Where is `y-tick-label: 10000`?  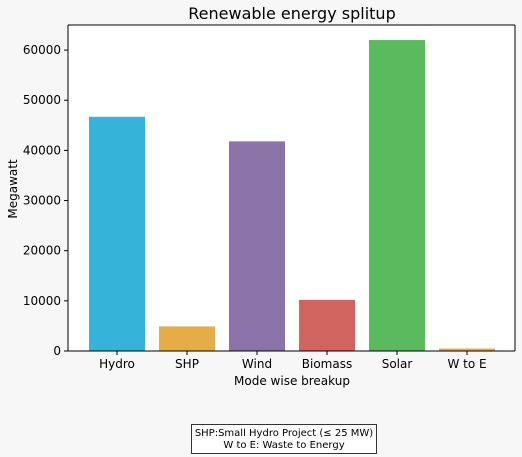
y-tick-label: 10000 is located at coordinates (42, 301).